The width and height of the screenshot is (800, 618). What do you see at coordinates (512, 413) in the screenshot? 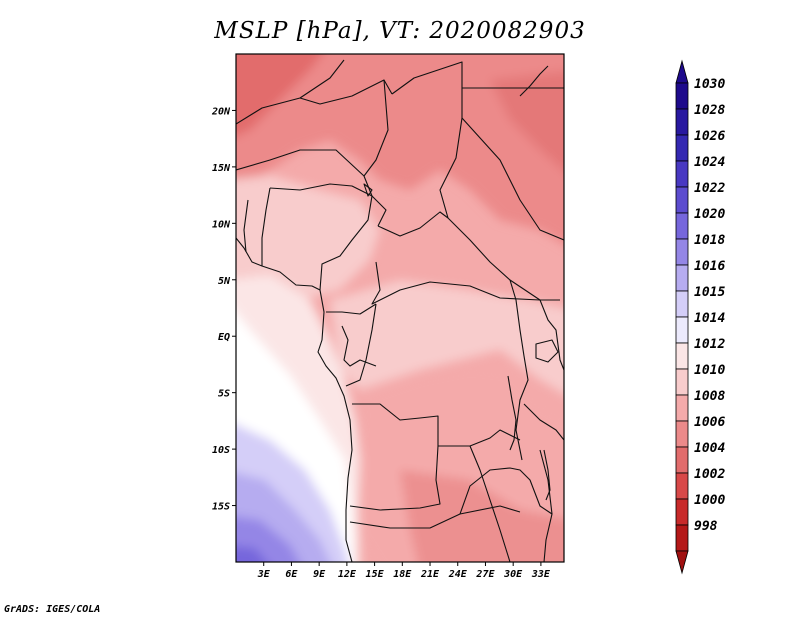
I see `lake-tanganyika` at bounding box center [512, 413].